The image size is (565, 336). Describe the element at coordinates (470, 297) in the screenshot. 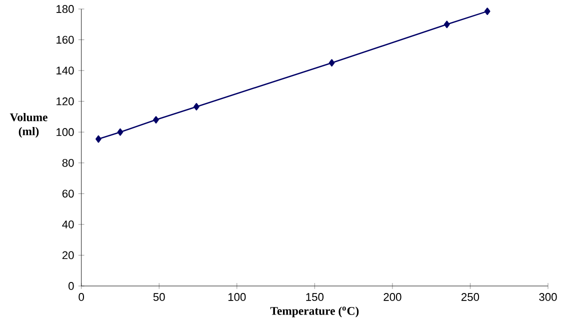

I see `x-tick-label: 250` at that location.